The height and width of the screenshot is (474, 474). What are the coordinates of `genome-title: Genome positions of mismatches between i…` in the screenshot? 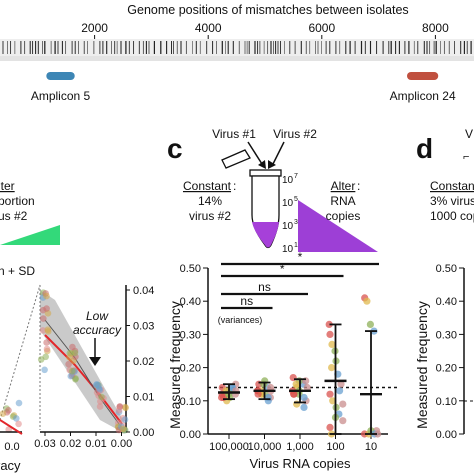 It's located at (267, 10).